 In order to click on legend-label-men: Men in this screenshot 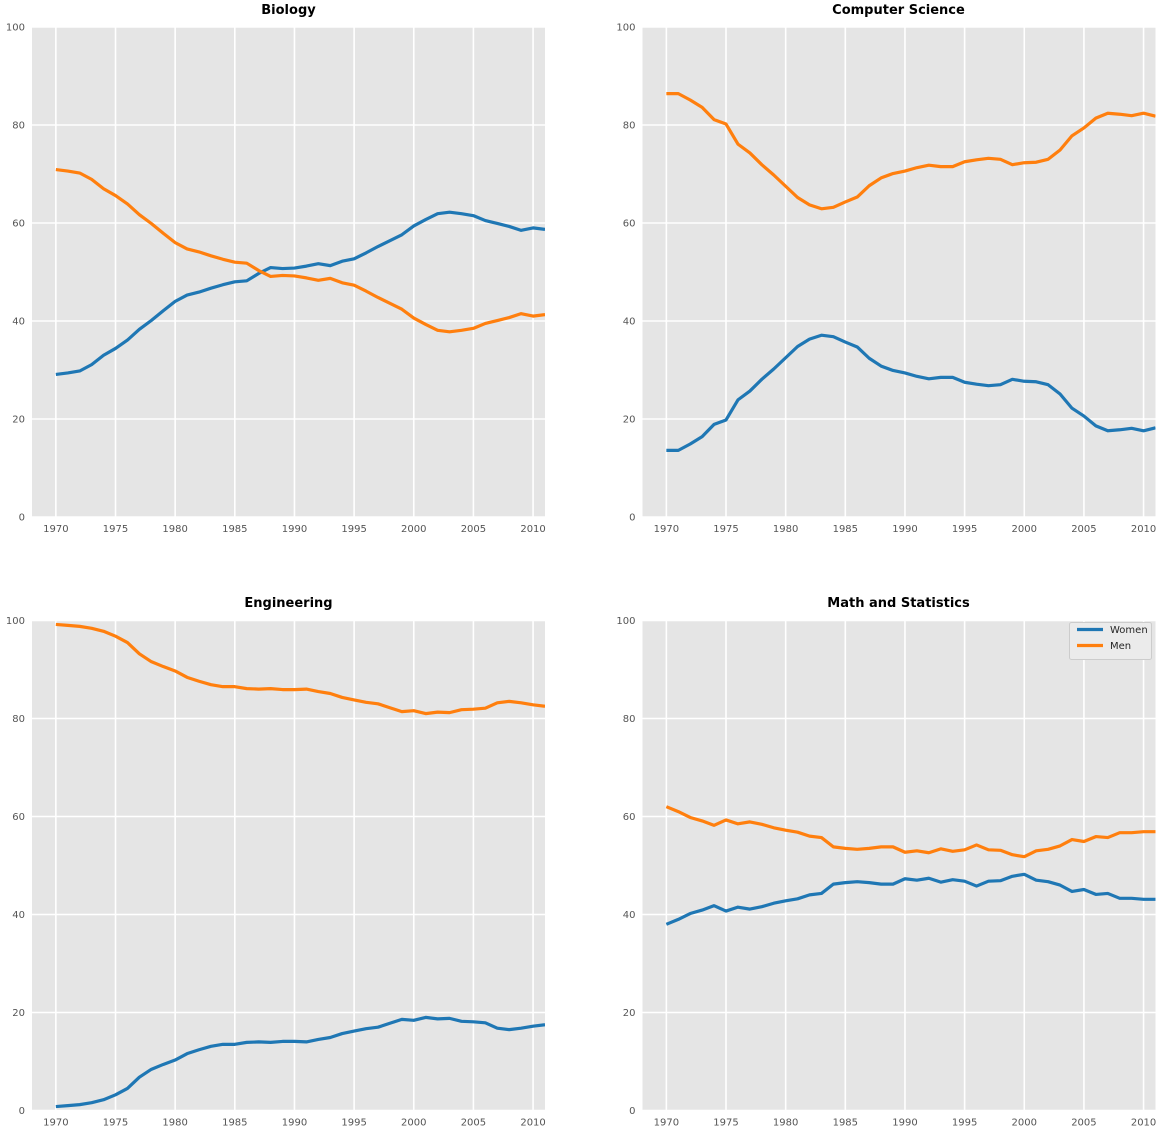, I will do `click(1120, 646)`.